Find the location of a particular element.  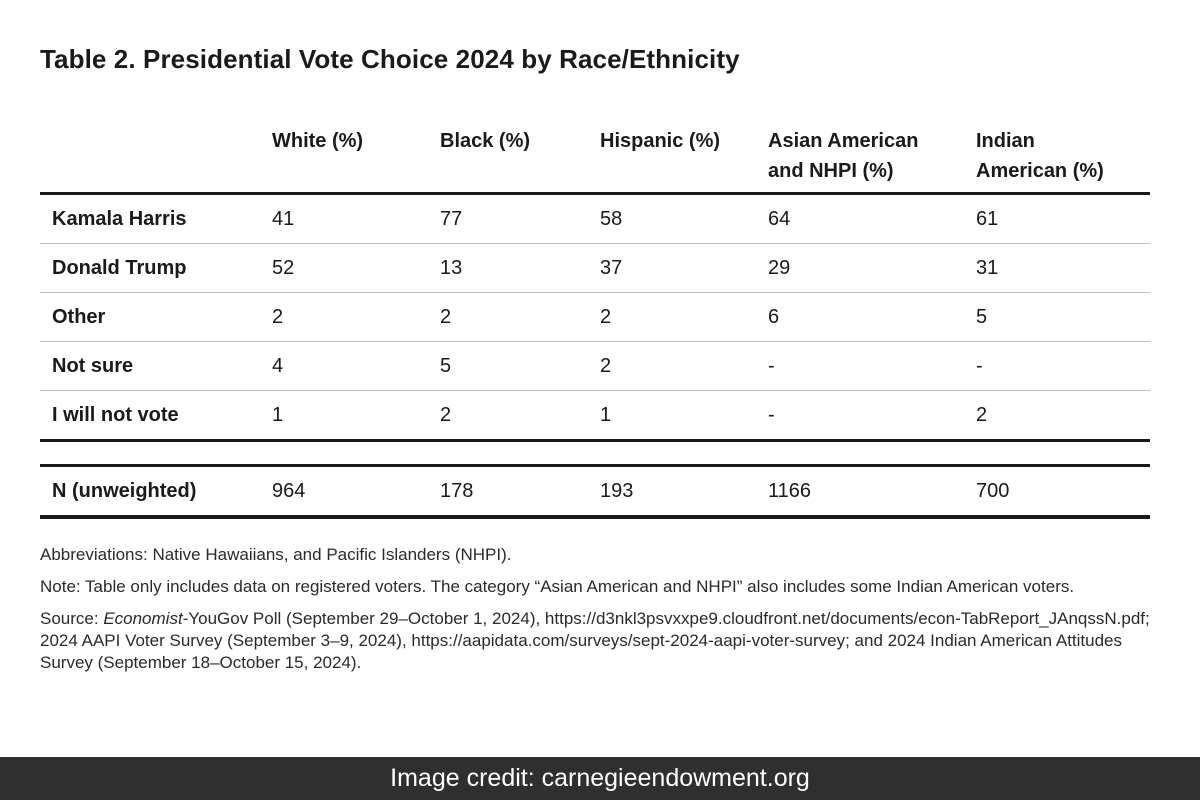

table-cell: 41 is located at coordinates (356, 218).